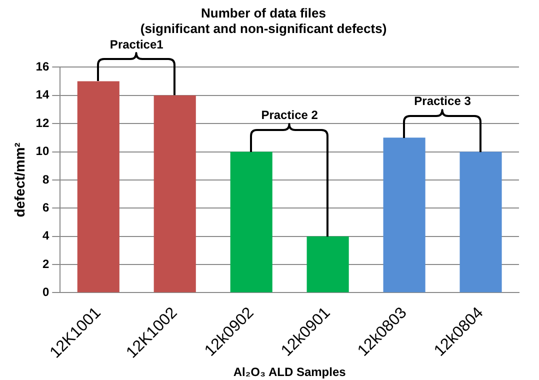 This screenshot has width=539, height=380. Describe the element at coordinates (137, 45) in the screenshot. I see `text: Practice1` at that location.